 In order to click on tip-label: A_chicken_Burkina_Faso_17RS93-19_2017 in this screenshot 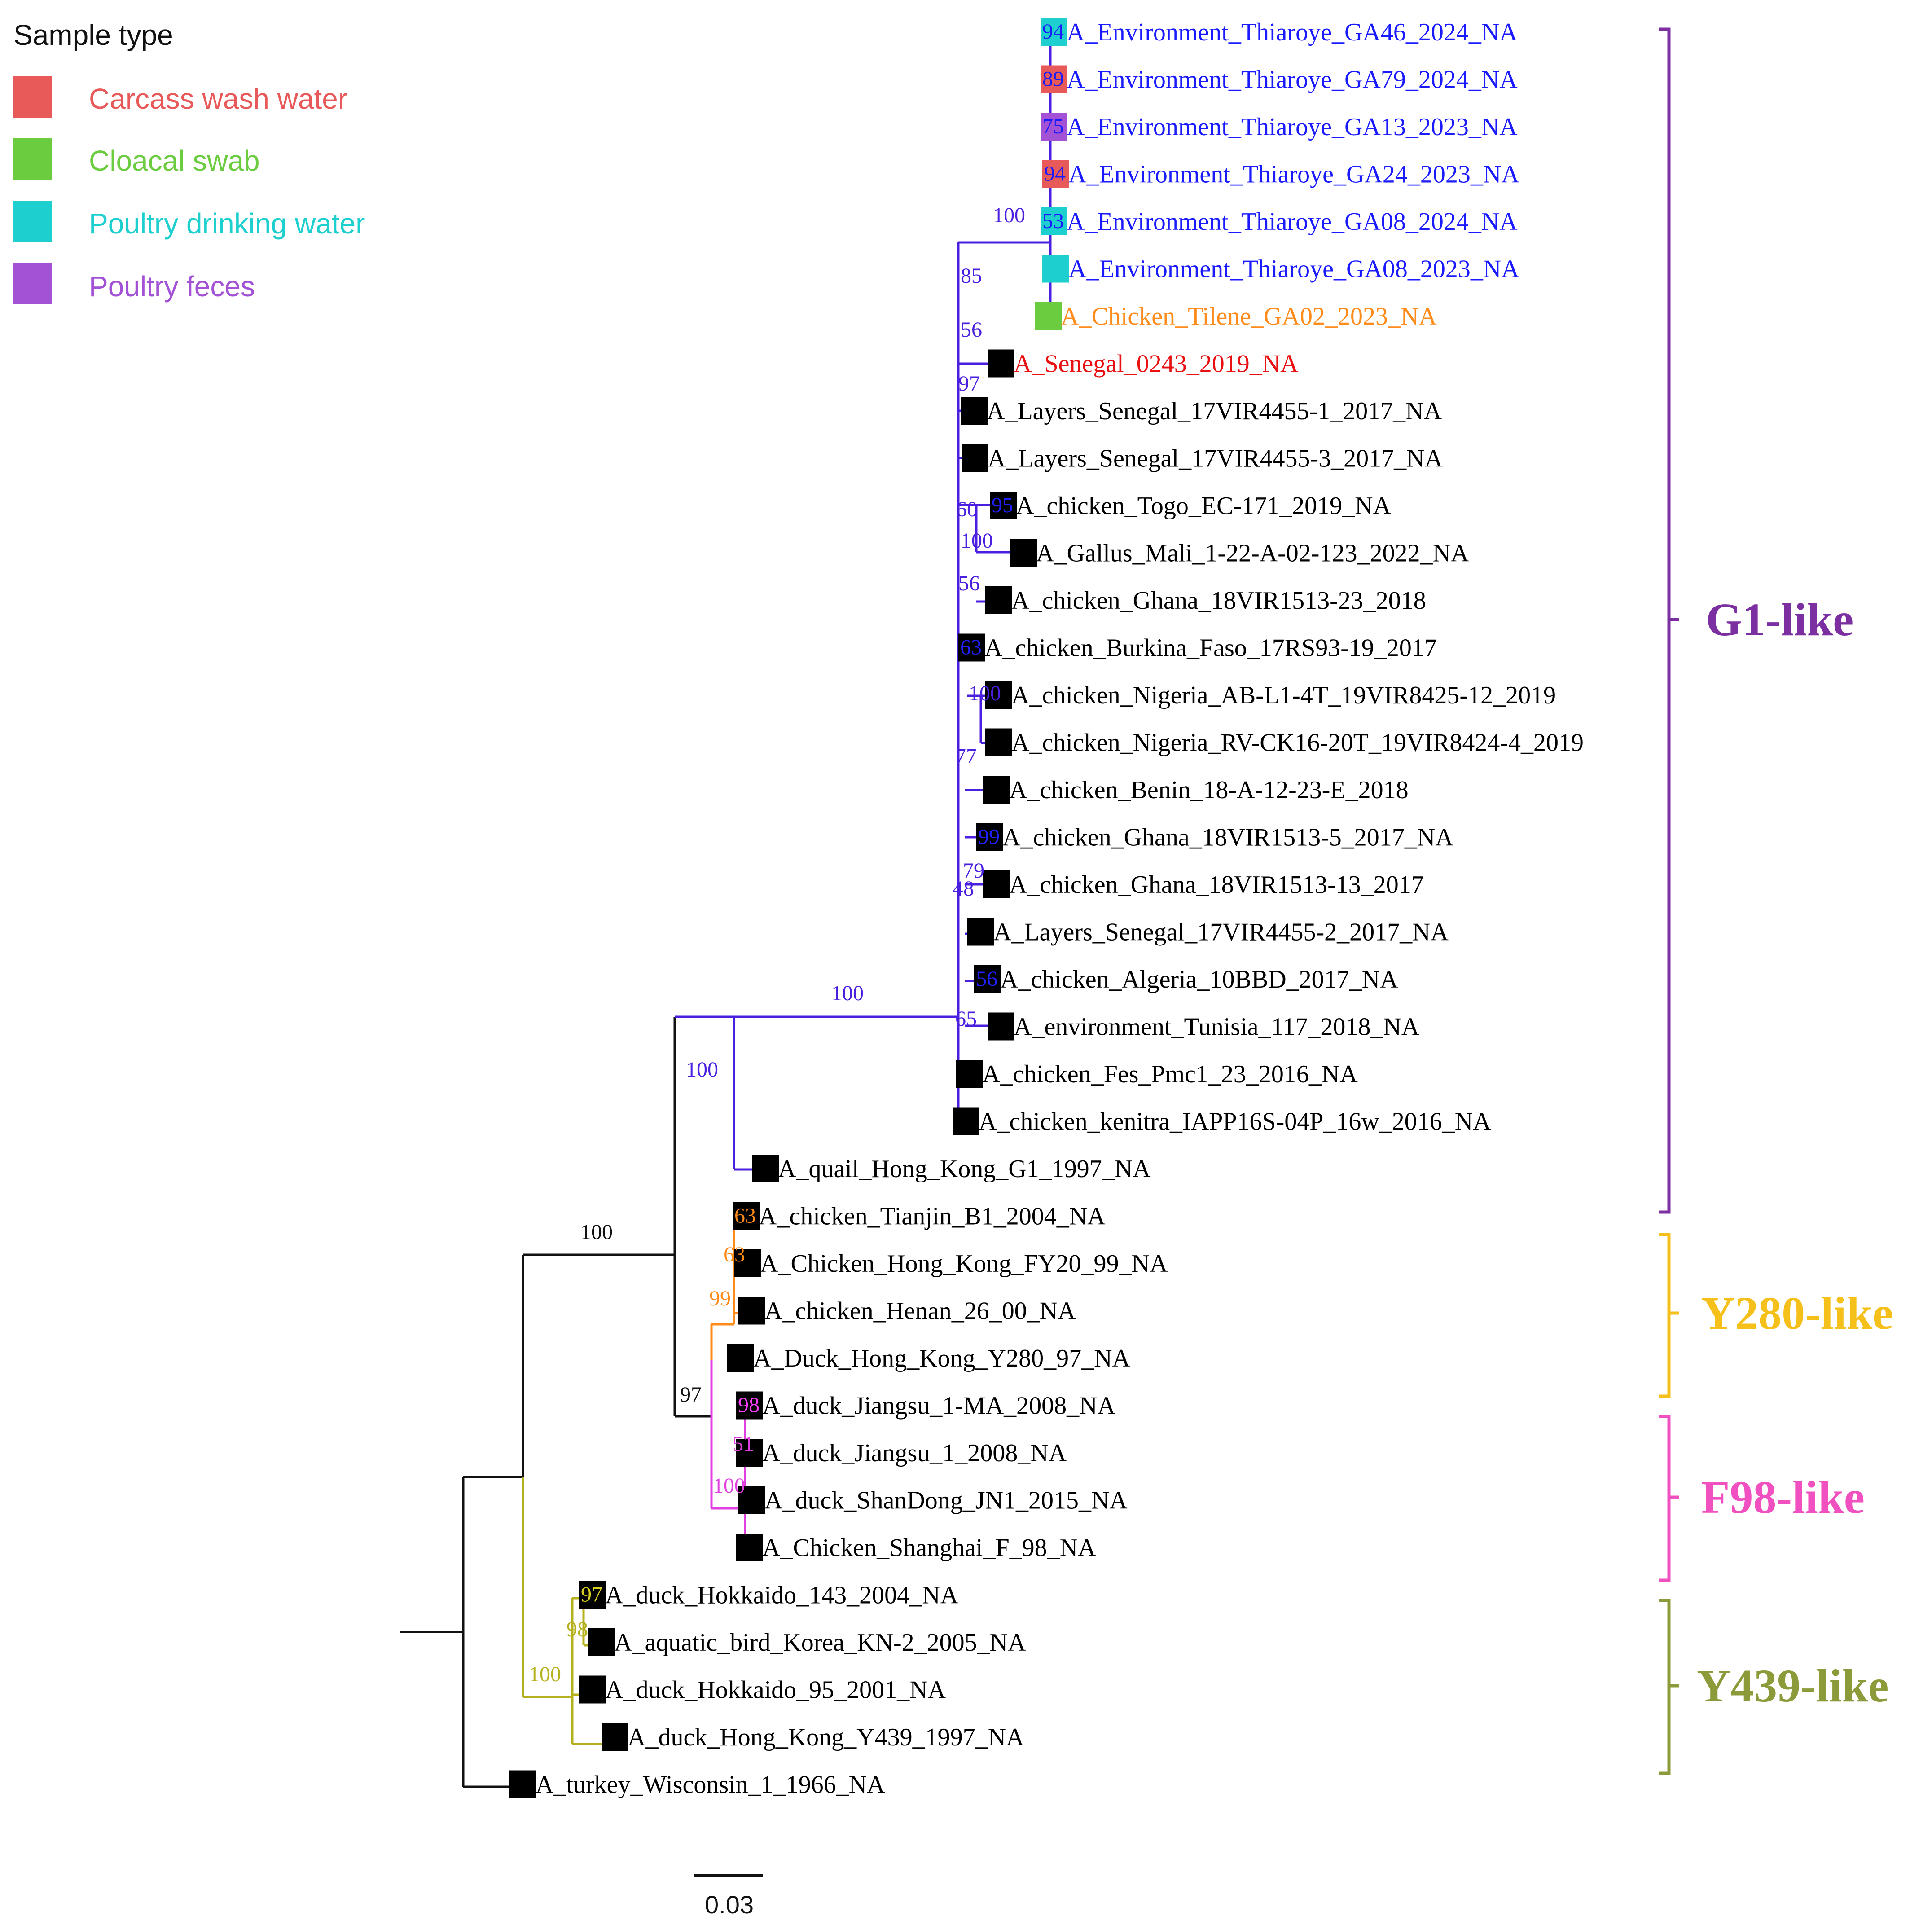, I will do `click(1210, 648)`.